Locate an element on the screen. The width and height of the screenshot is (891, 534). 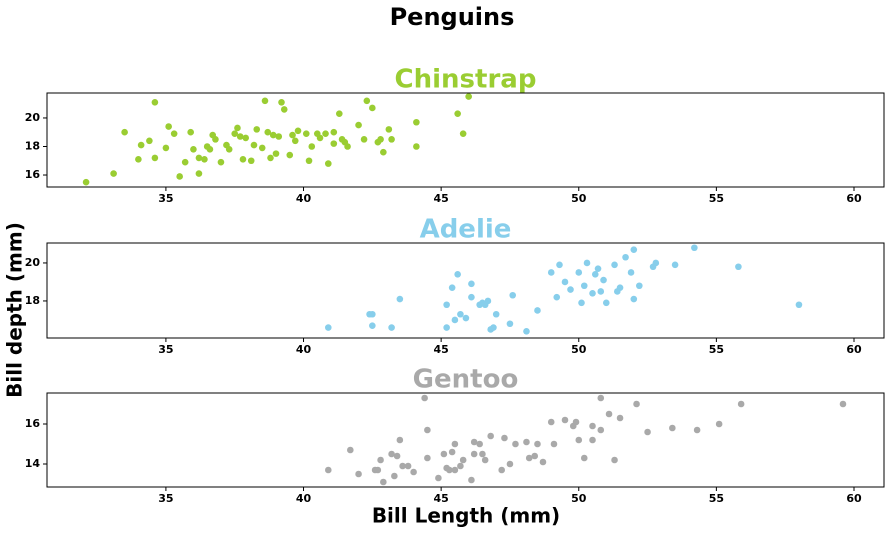
y-tick-label: 14 is located at coordinates (33, 463).